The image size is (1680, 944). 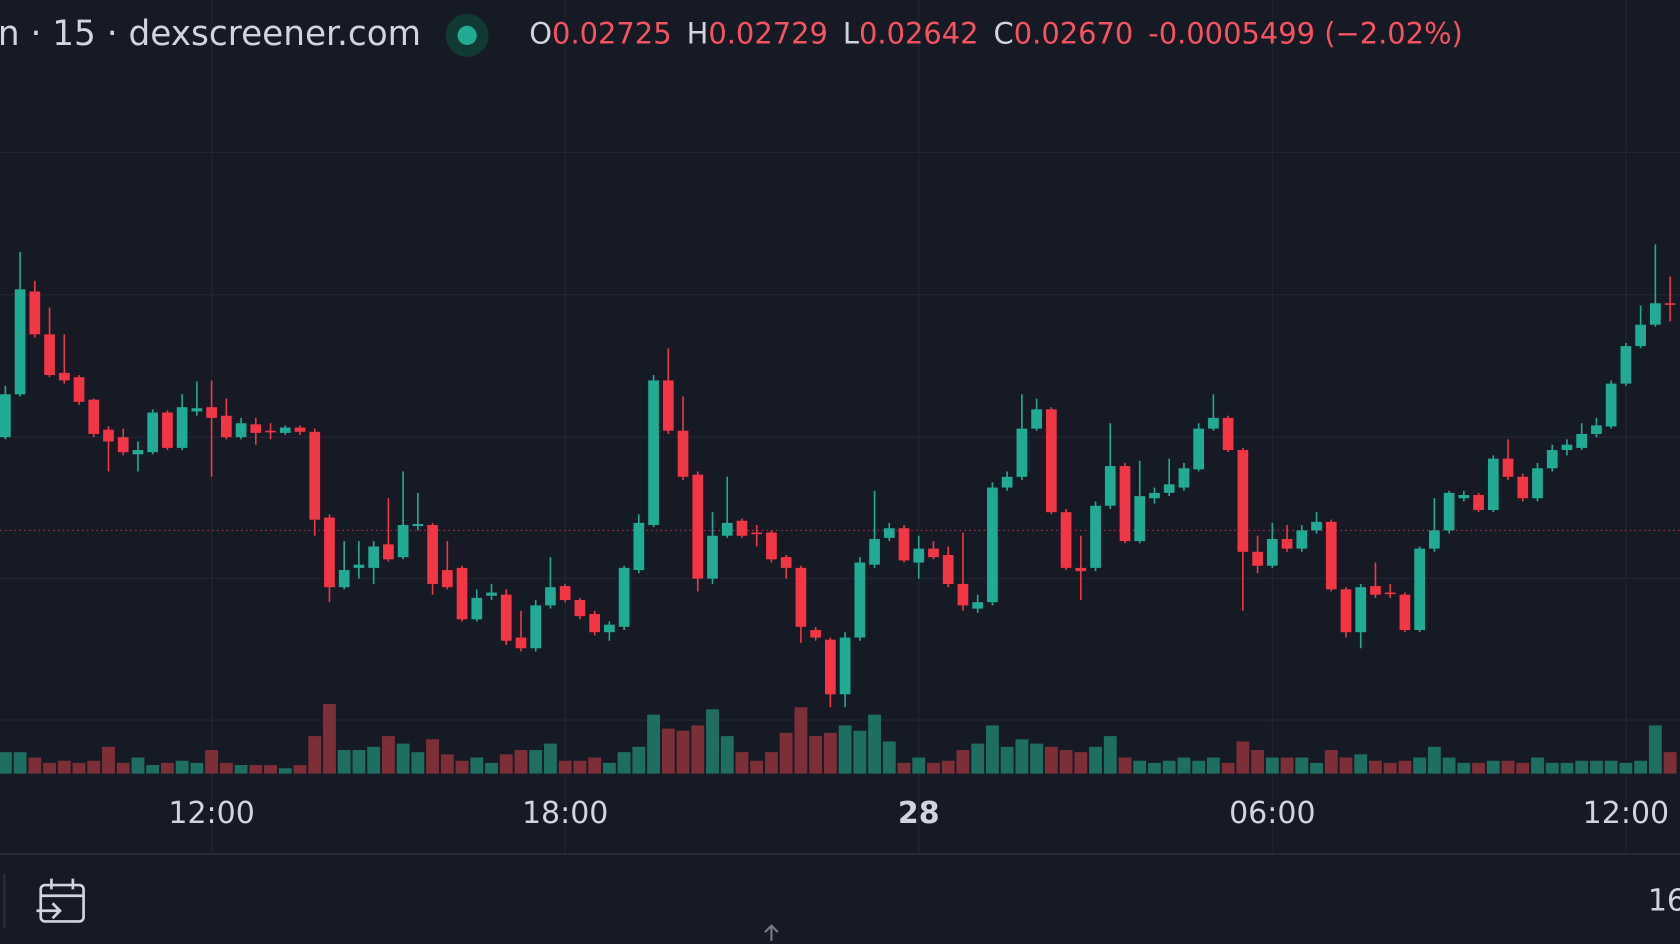 I want to click on legend-value: 0.02729, so click(x=768, y=33).